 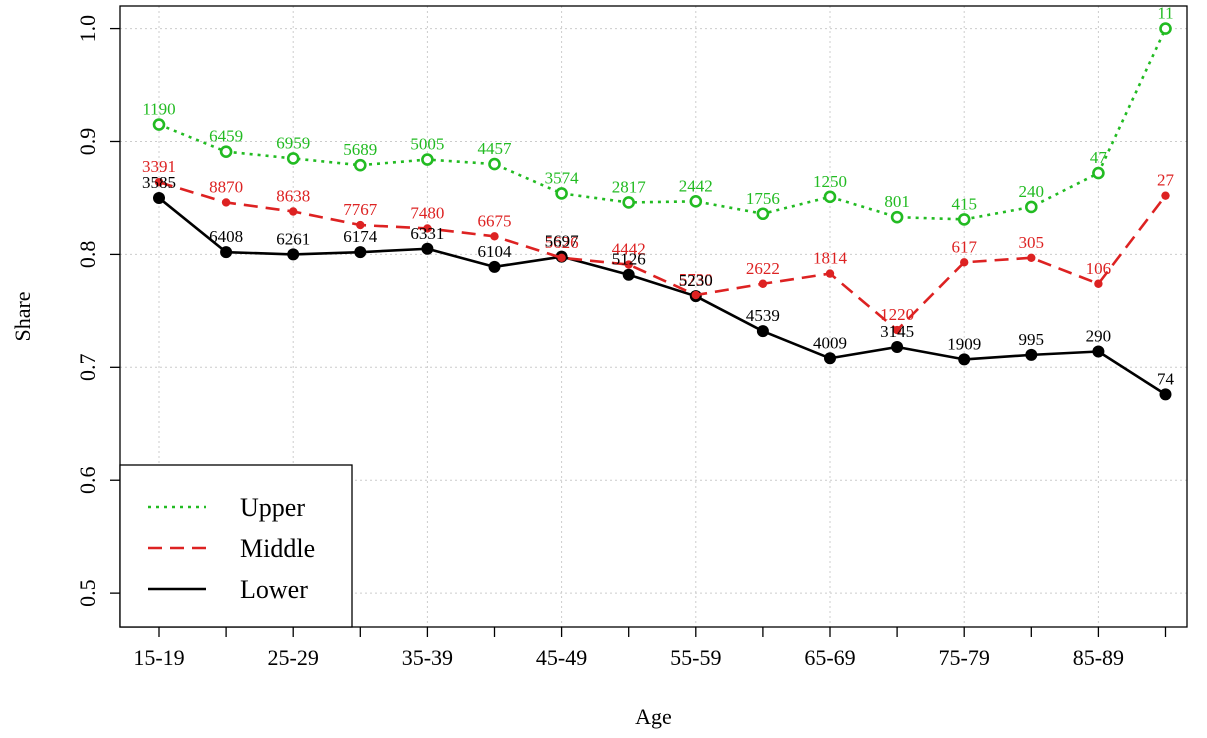 What do you see at coordinates (427, 212) in the screenshot?
I see `data-label-middle-4: 7480` at bounding box center [427, 212].